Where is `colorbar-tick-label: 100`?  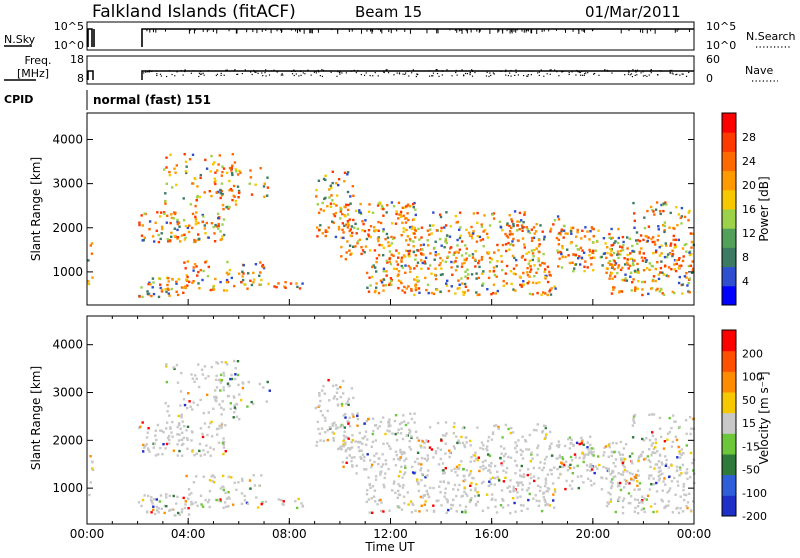
colorbar-tick-label: 100 is located at coordinates (752, 377).